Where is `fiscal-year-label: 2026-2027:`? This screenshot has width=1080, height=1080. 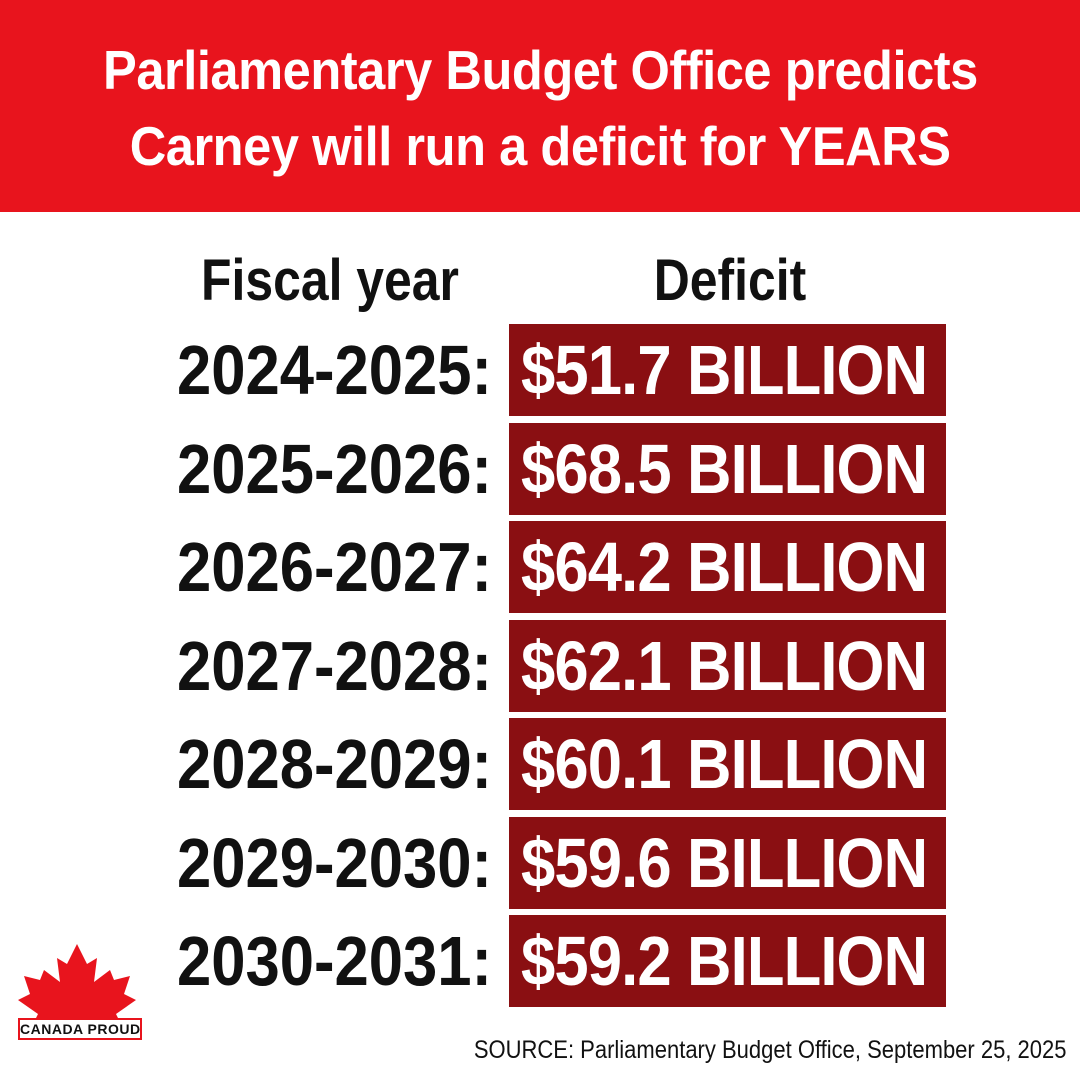 fiscal-year-label: 2026-2027: is located at coordinates (334, 567).